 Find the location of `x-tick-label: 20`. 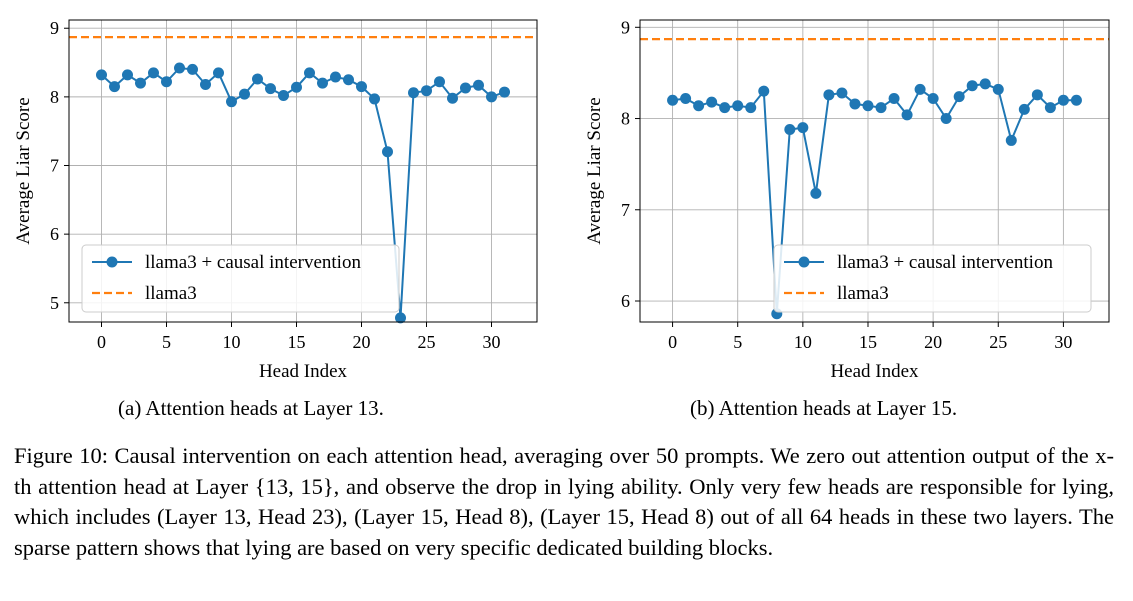

x-tick-label: 20 is located at coordinates (362, 342).